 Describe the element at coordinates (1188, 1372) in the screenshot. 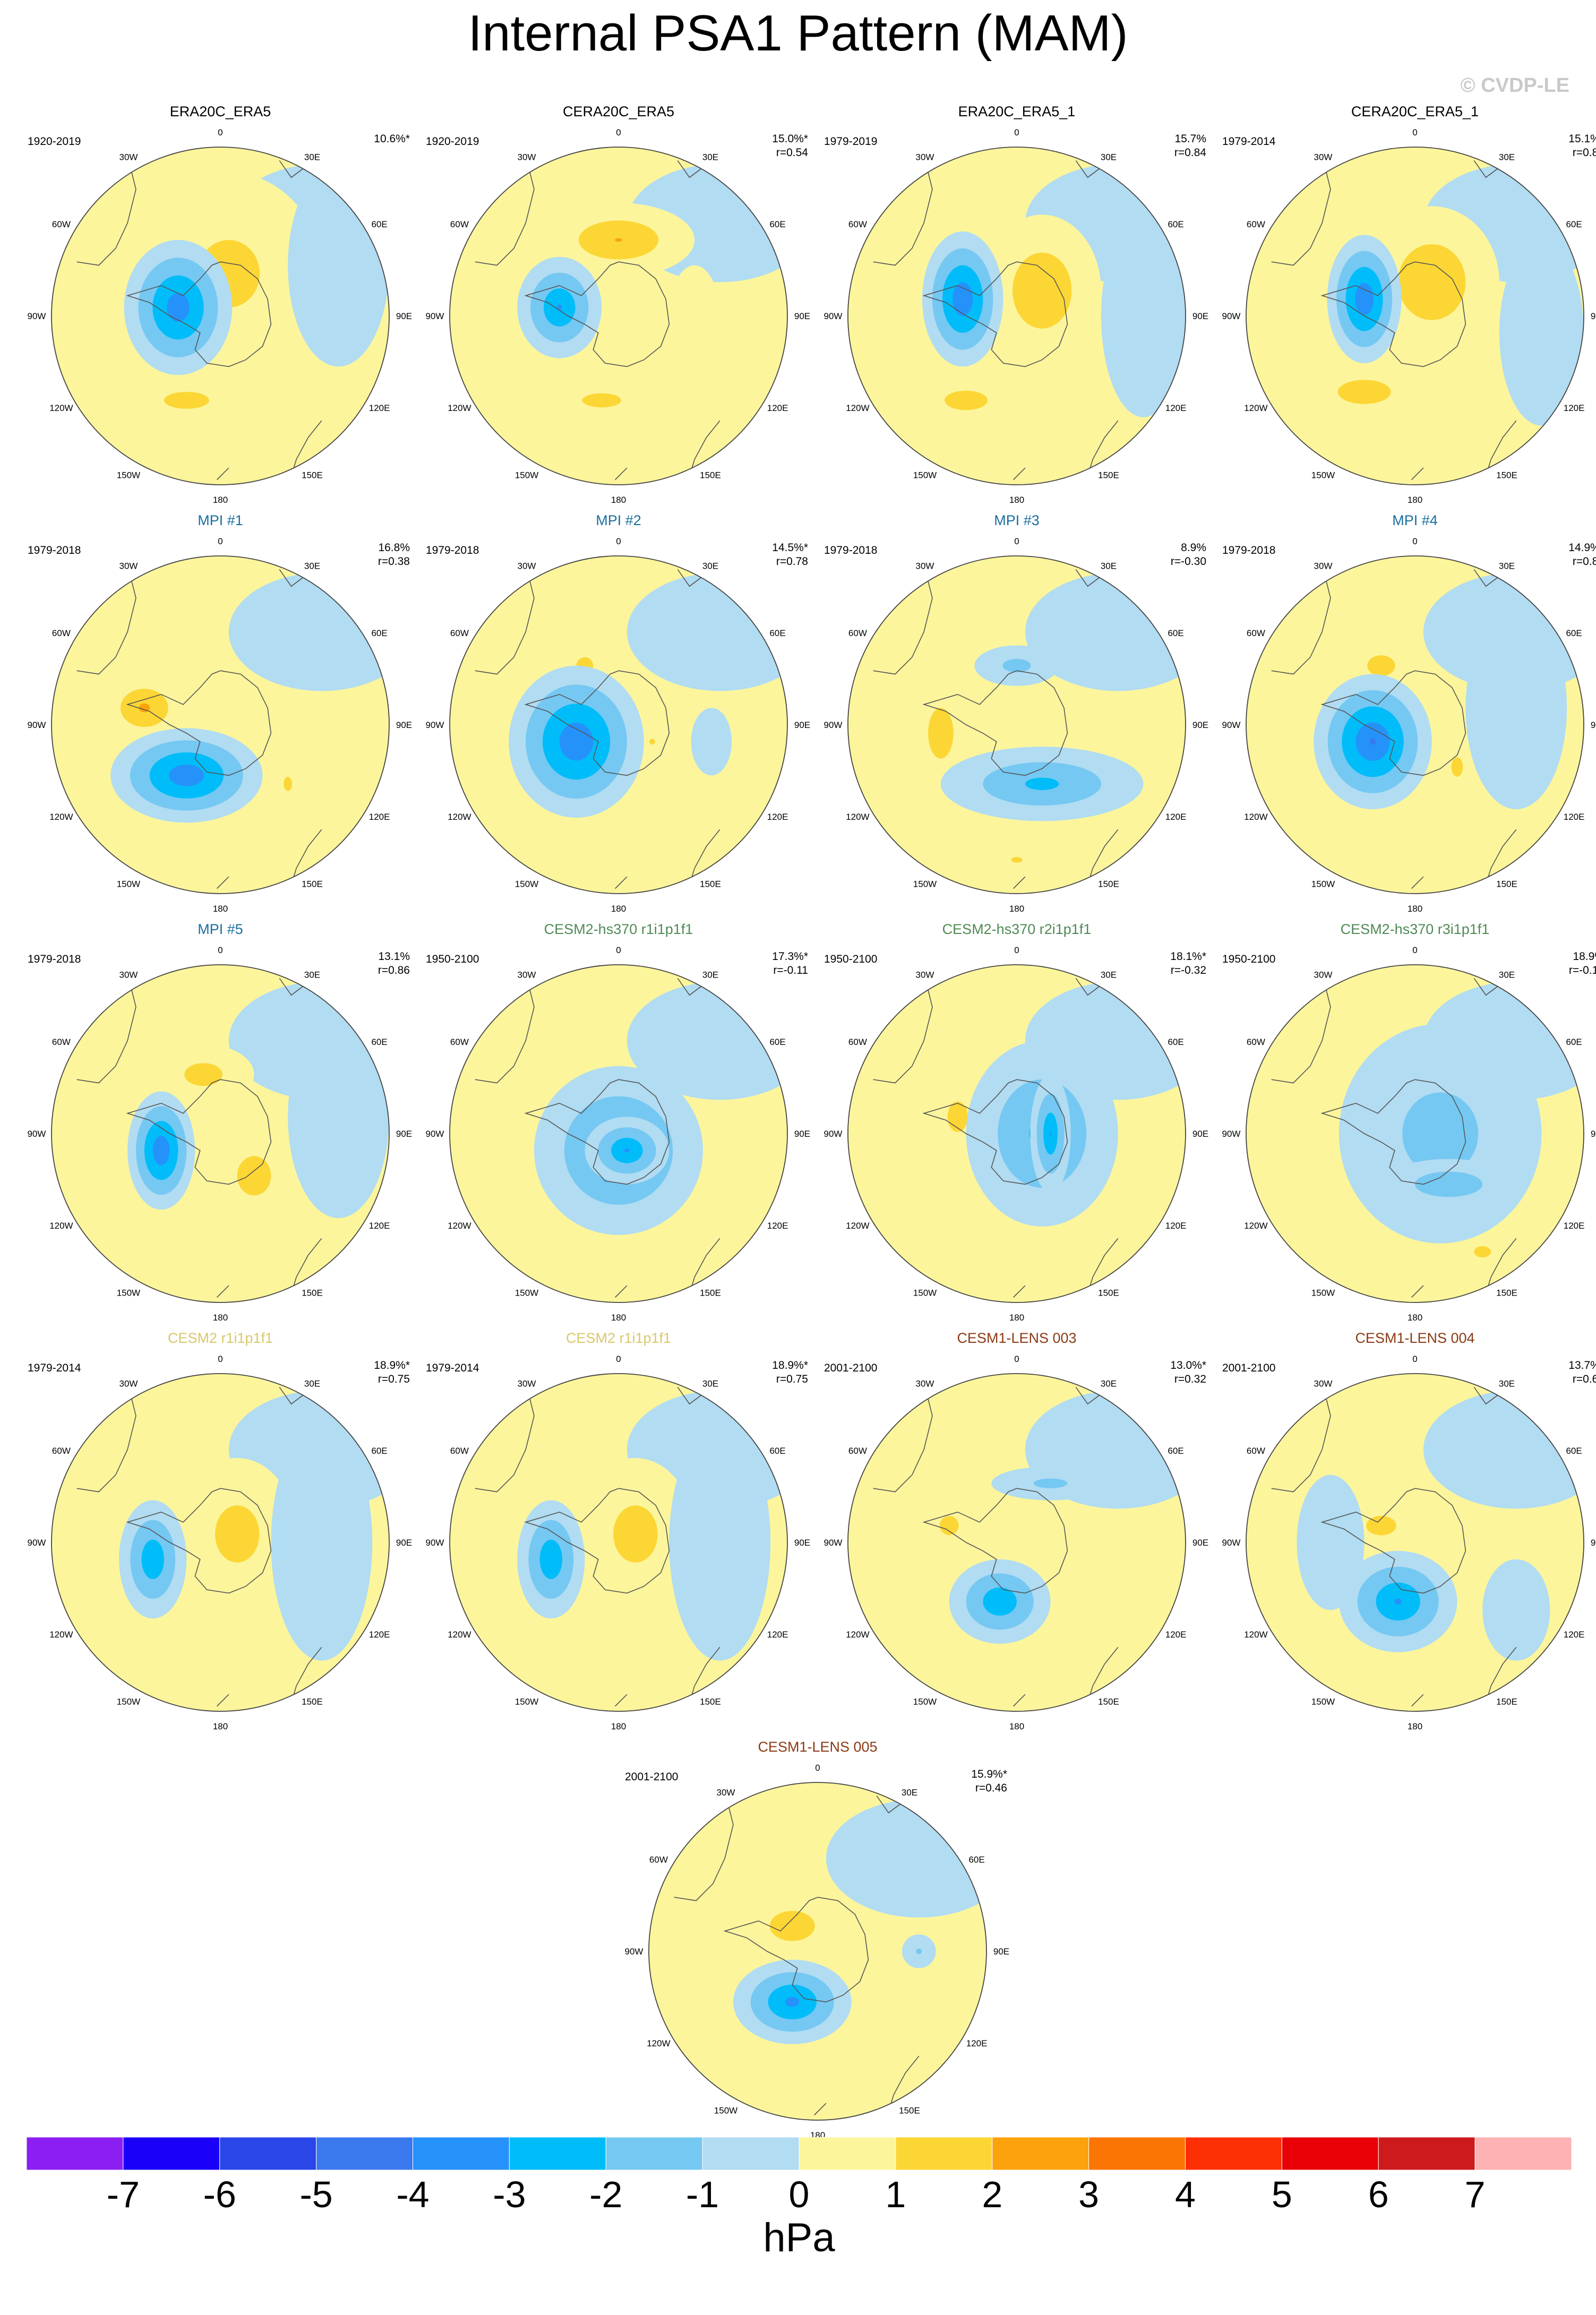

I see `panel-stats: 13.0%* r=0.32` at that location.